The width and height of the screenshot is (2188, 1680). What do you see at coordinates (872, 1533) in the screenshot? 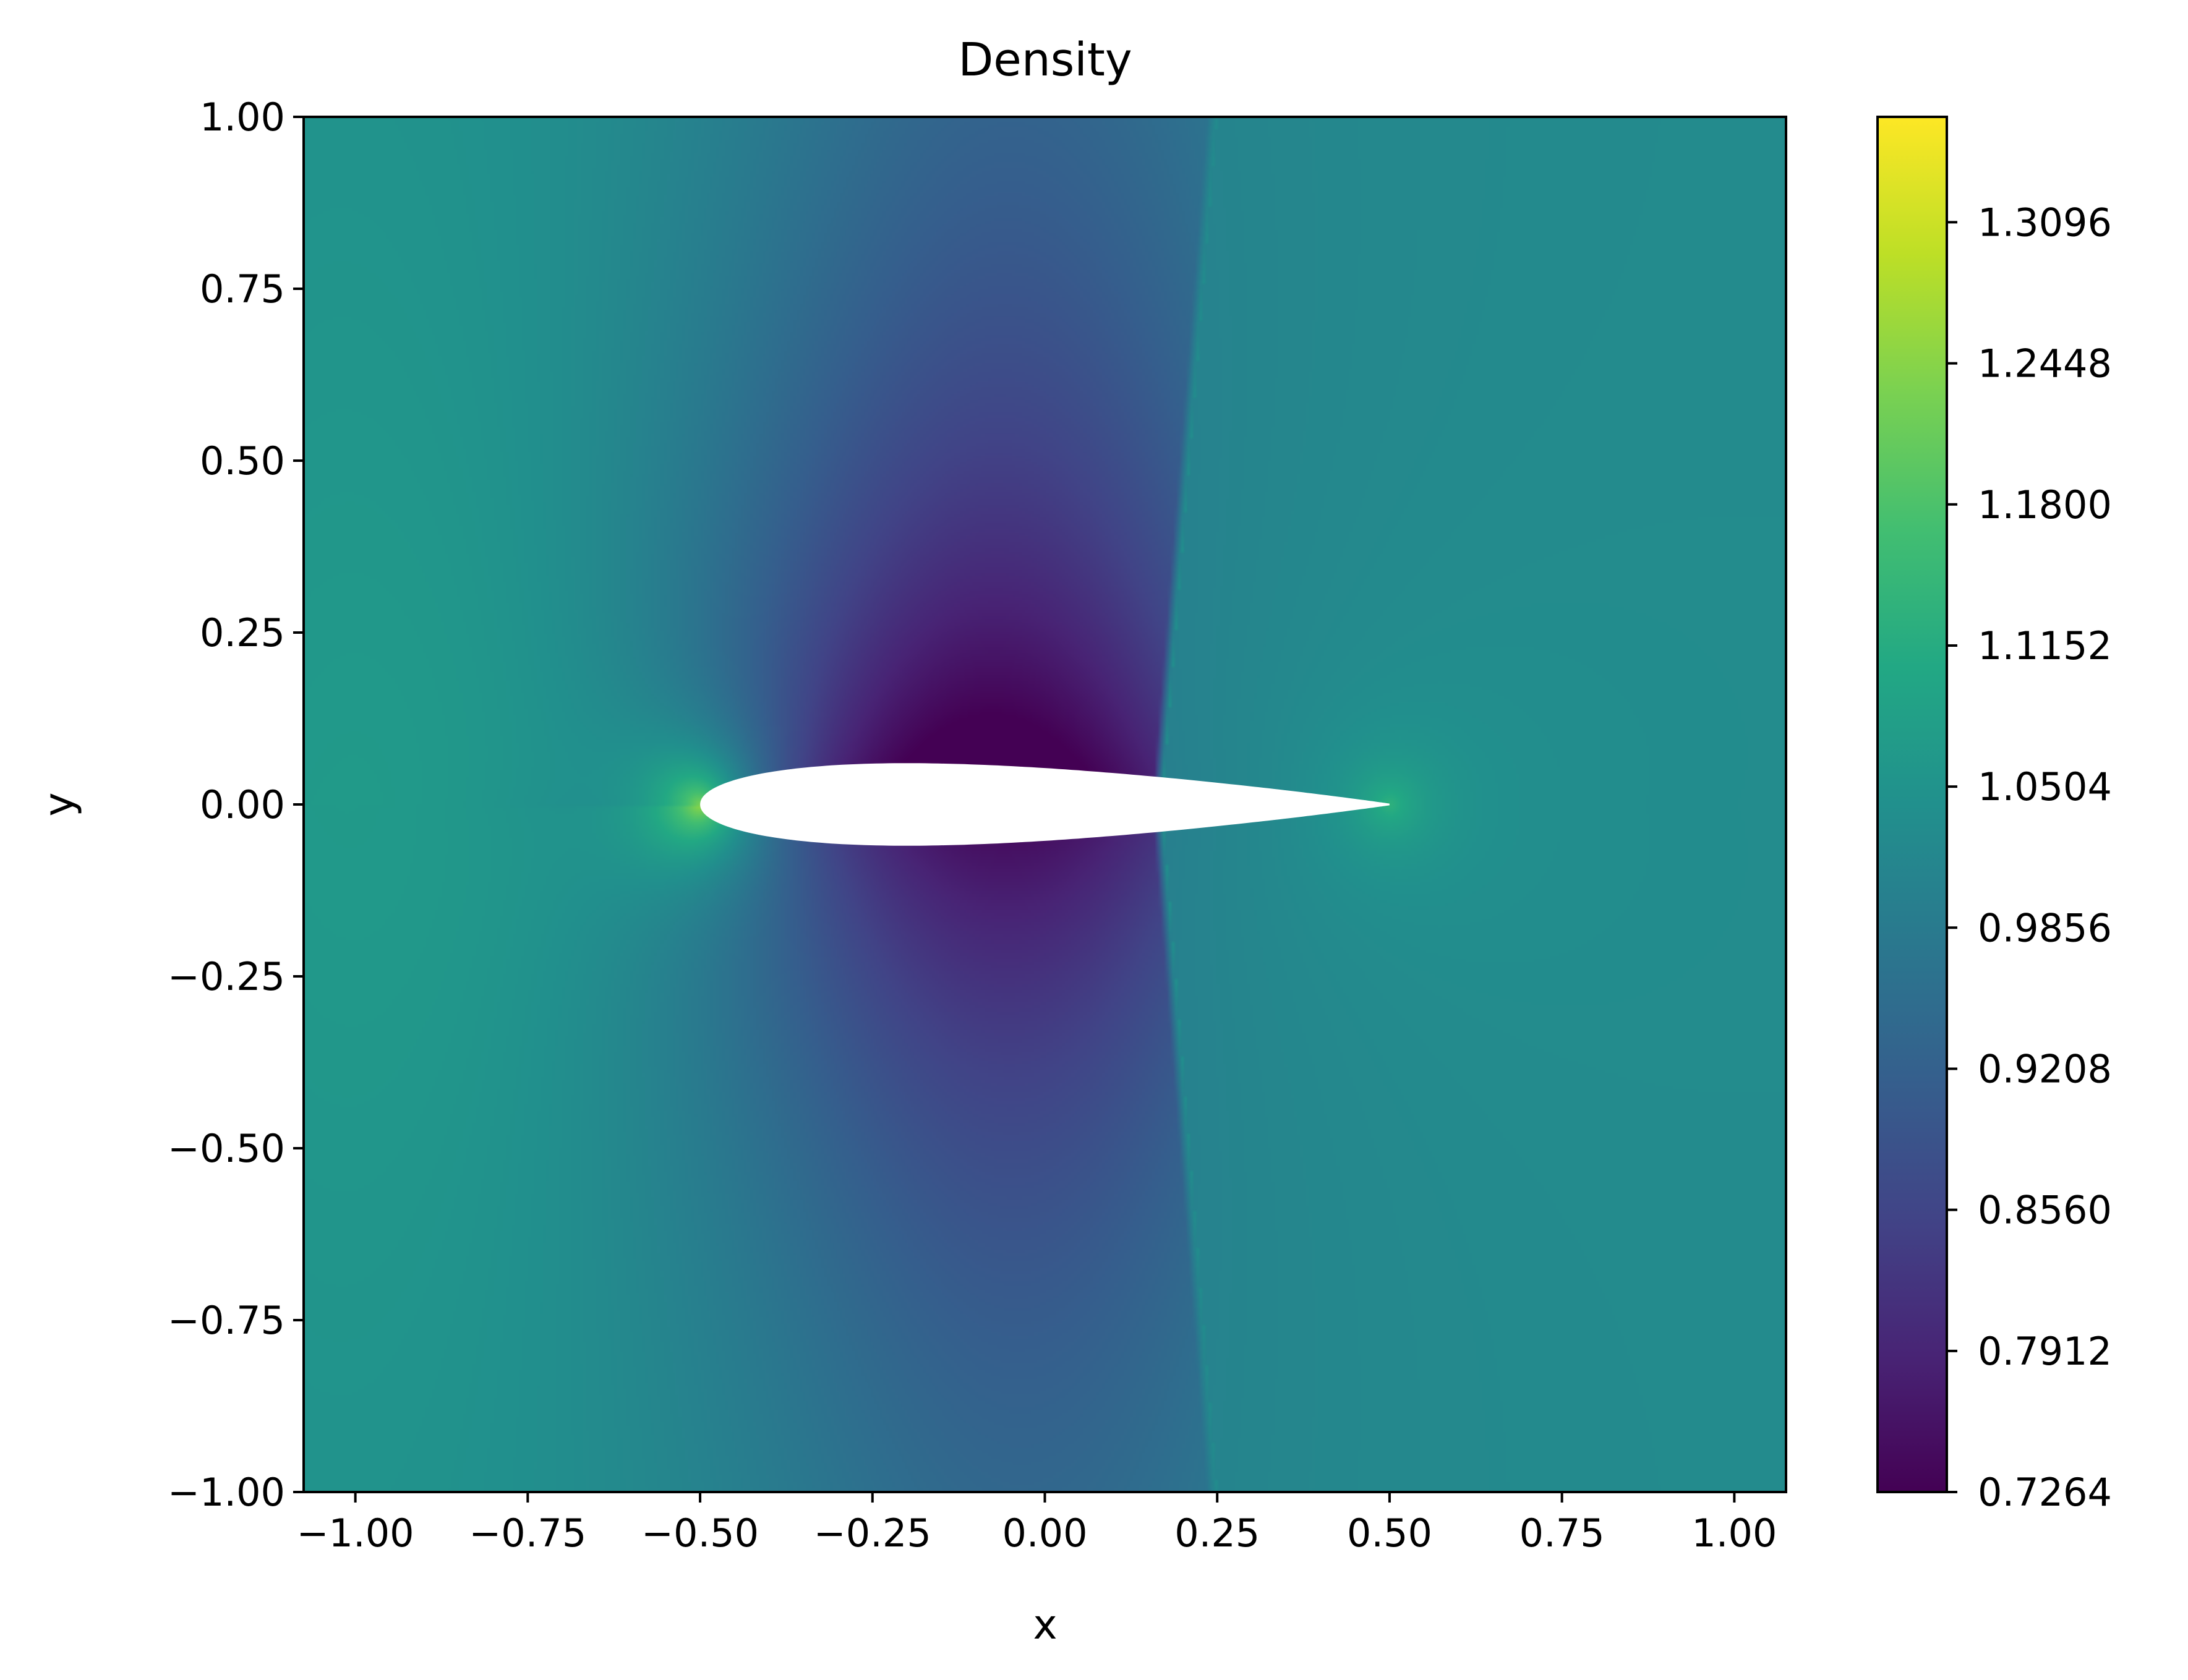
I see `x-tick-label: −0.25` at bounding box center [872, 1533].